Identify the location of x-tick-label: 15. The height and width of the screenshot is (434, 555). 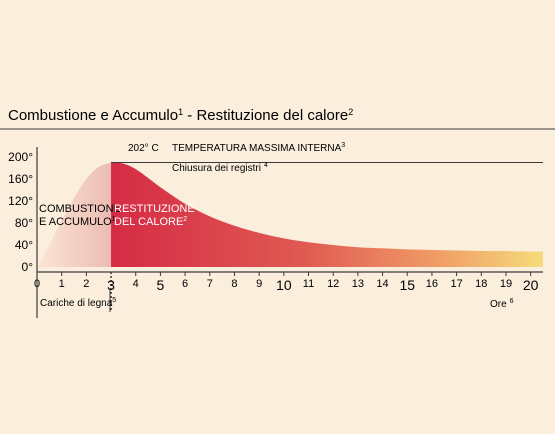
(407, 285).